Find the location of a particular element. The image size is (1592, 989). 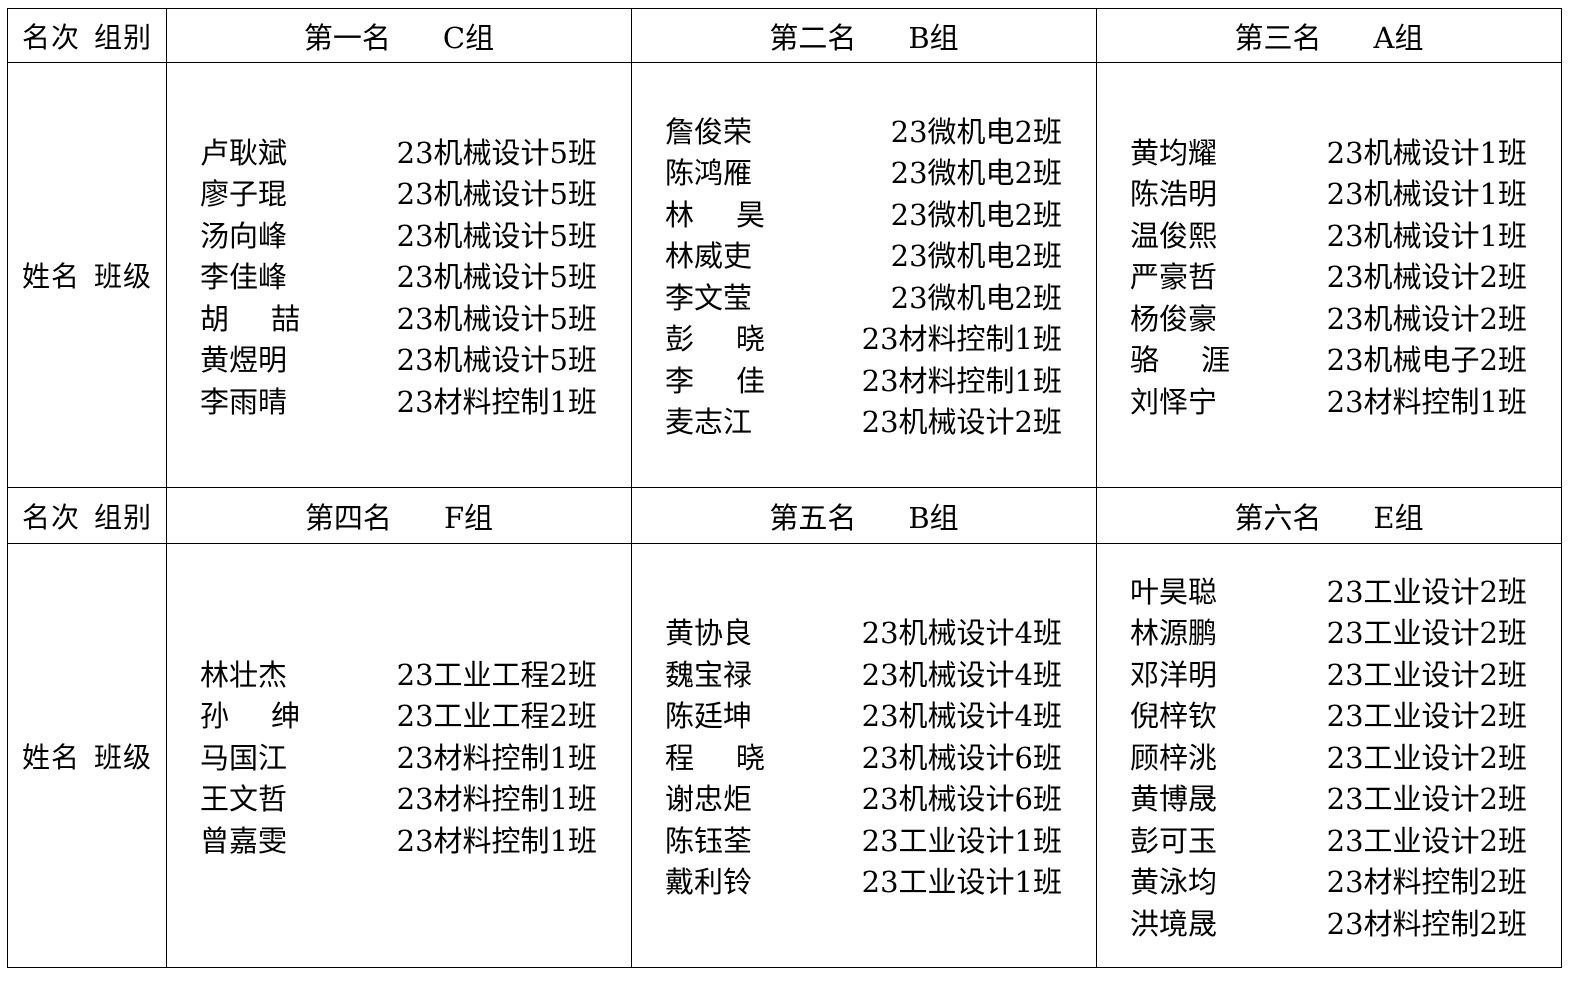

member-row: 严豪哲 23机械设计2班 is located at coordinates (1328, 275).